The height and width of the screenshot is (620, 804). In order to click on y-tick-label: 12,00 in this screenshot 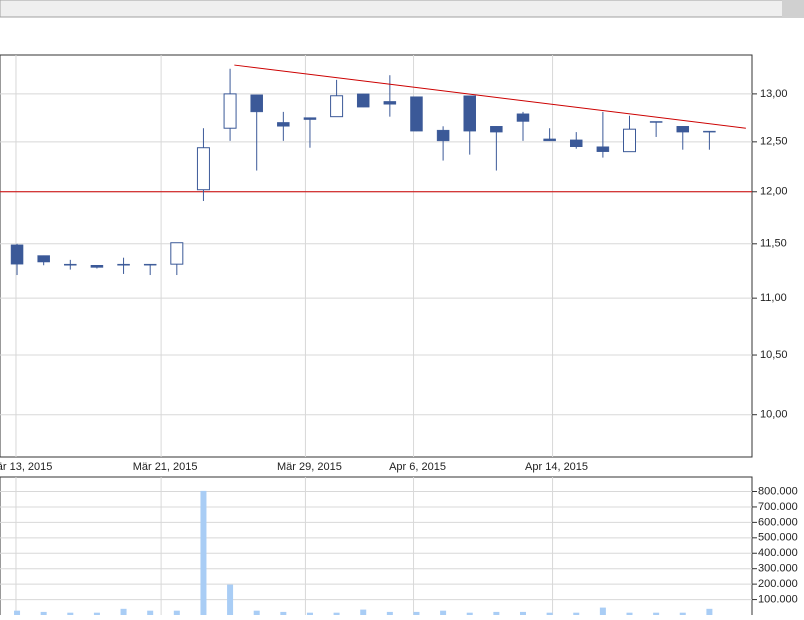, I will do `click(774, 192)`.